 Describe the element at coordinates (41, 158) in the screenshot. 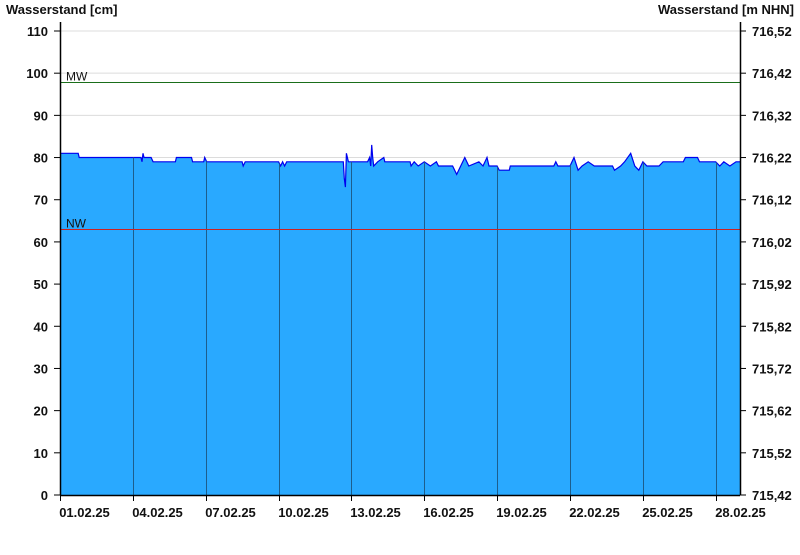

I see `y-tick-label-left: 80` at that location.